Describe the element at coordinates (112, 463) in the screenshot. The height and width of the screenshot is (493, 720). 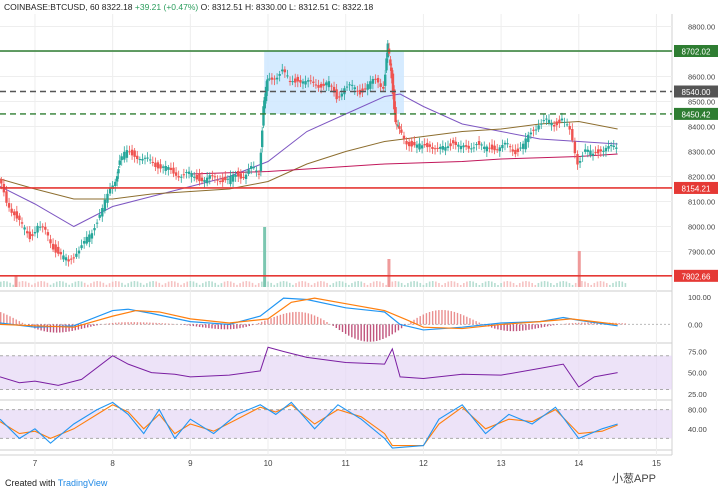
I see `time-tick-label: 8` at that location.